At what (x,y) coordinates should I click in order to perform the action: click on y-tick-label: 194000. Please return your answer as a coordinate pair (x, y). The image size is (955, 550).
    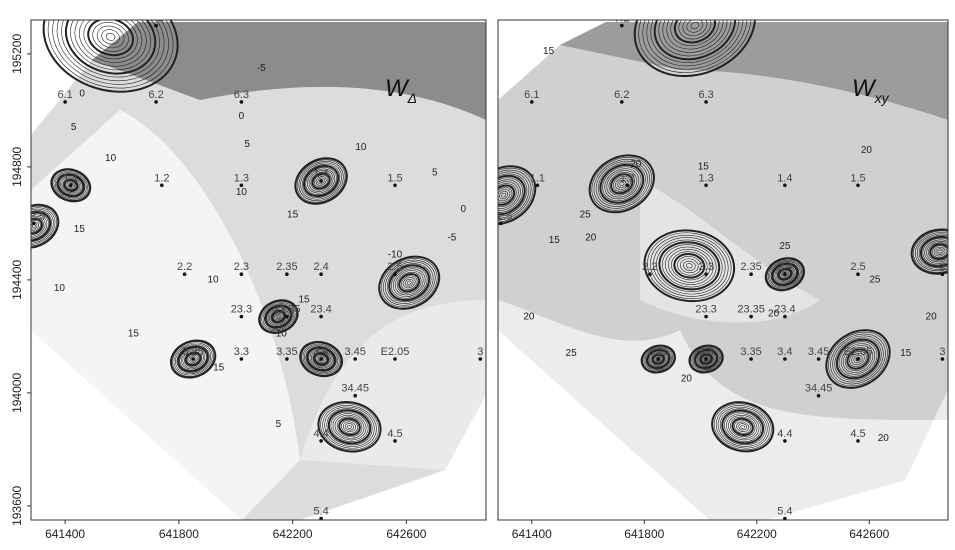
    Looking at the image, I should click on (17, 393).